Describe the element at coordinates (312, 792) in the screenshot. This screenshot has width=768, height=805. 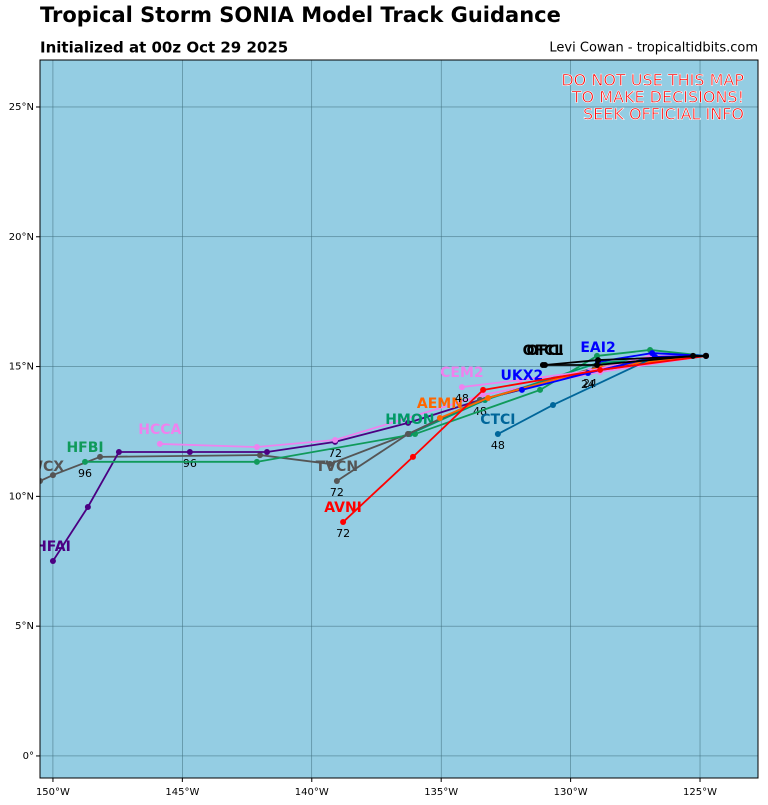
I see `x-tick-label: 140°W` at that location.